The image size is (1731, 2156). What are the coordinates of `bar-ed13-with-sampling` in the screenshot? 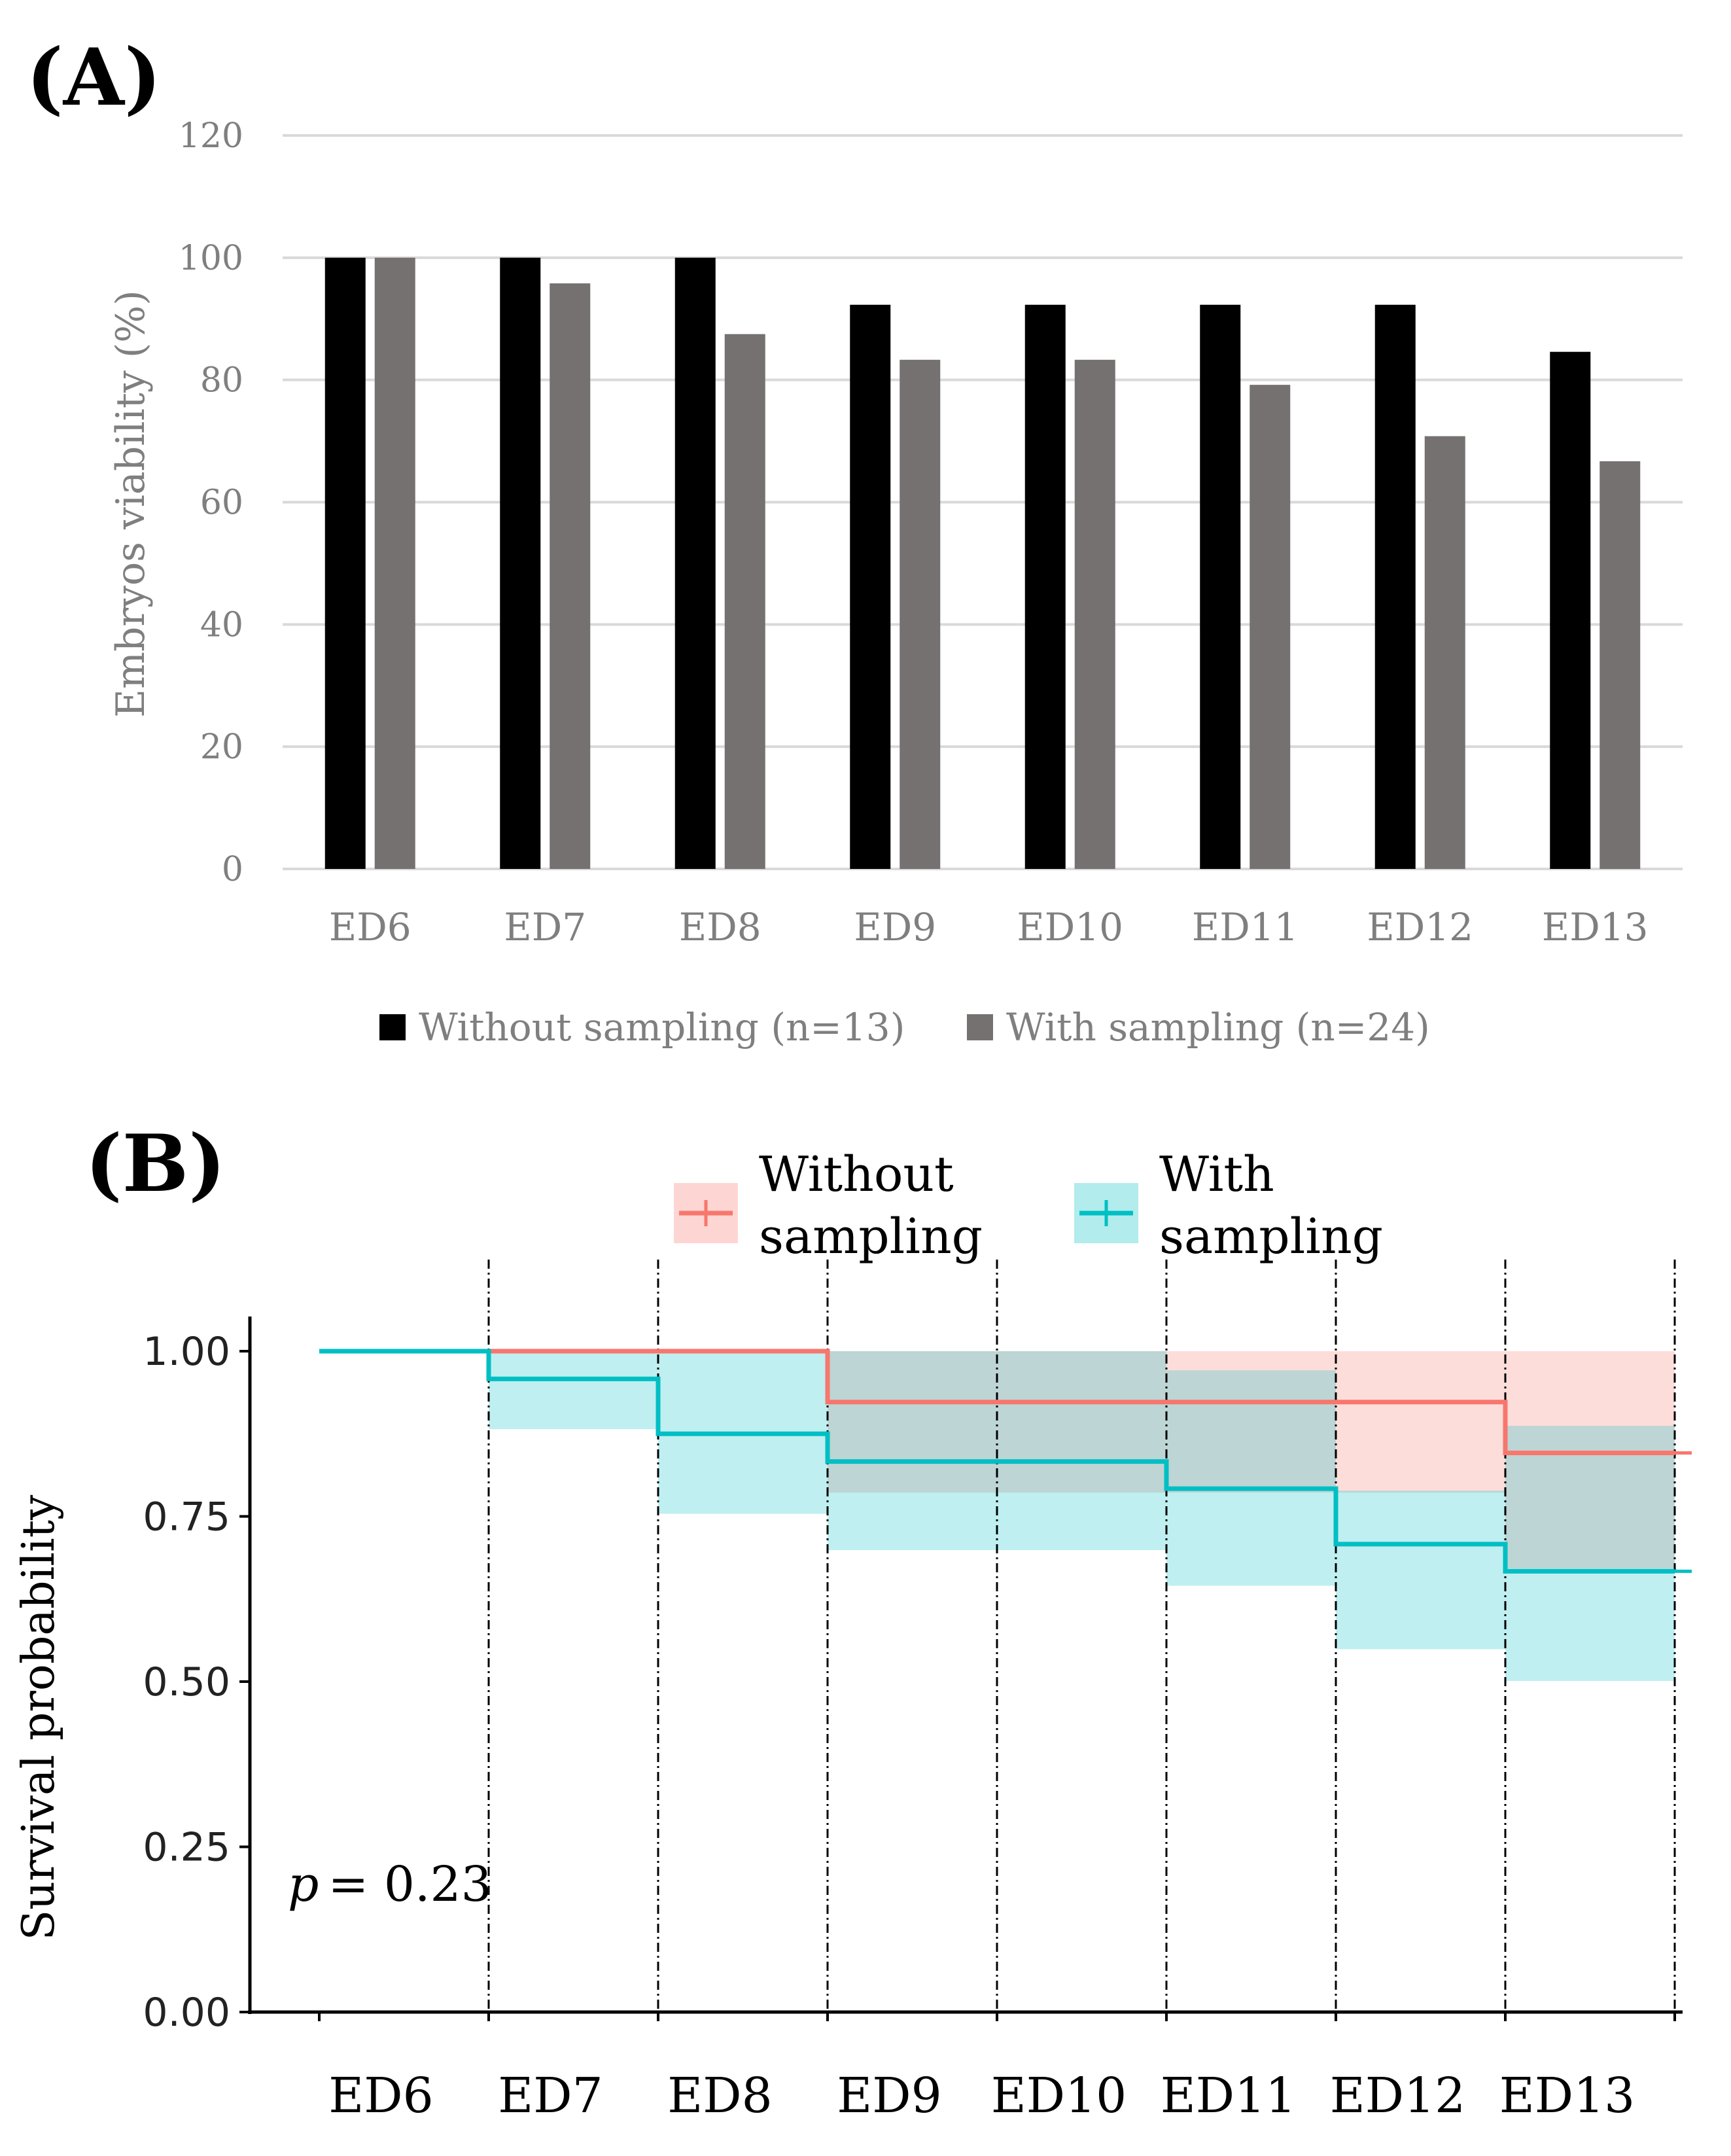 It's located at (1621, 665).